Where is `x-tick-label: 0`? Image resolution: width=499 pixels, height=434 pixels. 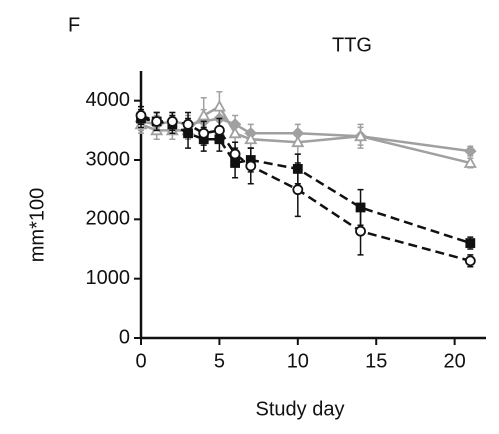 x-tick-label: 0 is located at coordinates (140, 361).